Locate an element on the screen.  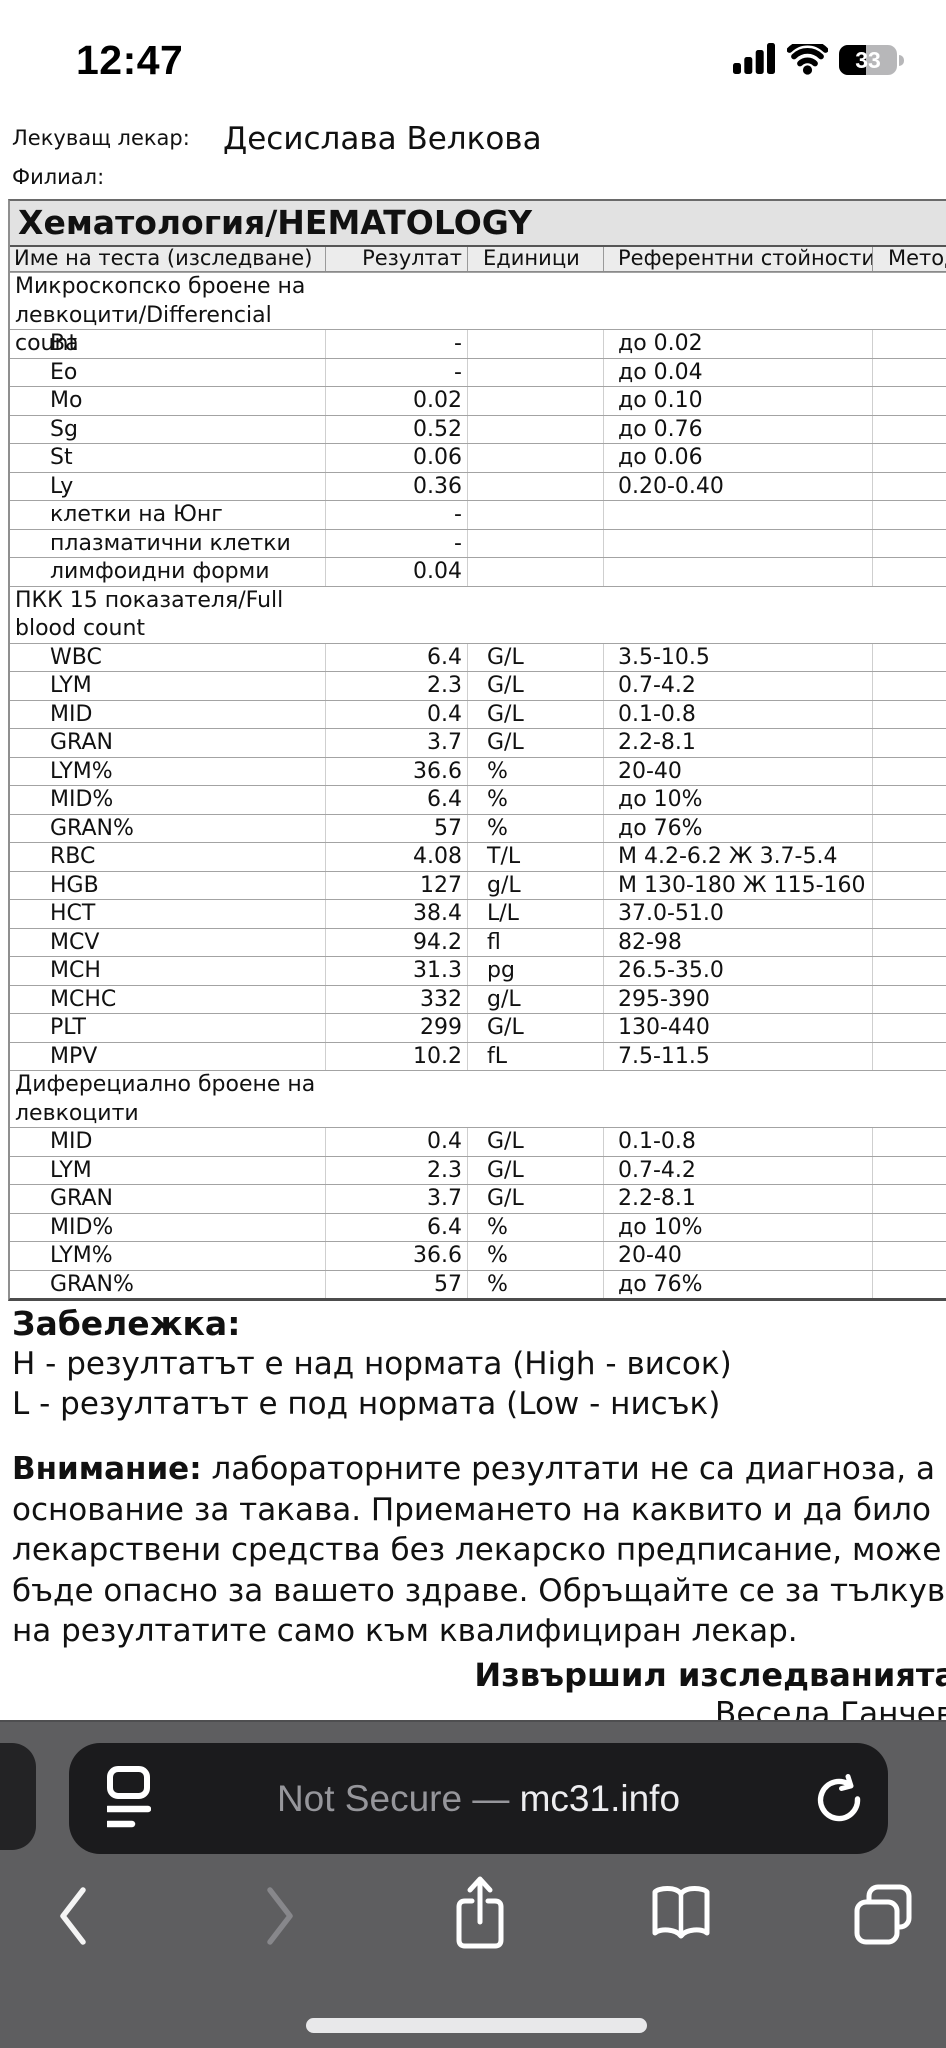
table-row: GRAN% 57 % до 76% is located at coordinates (478, 1284).